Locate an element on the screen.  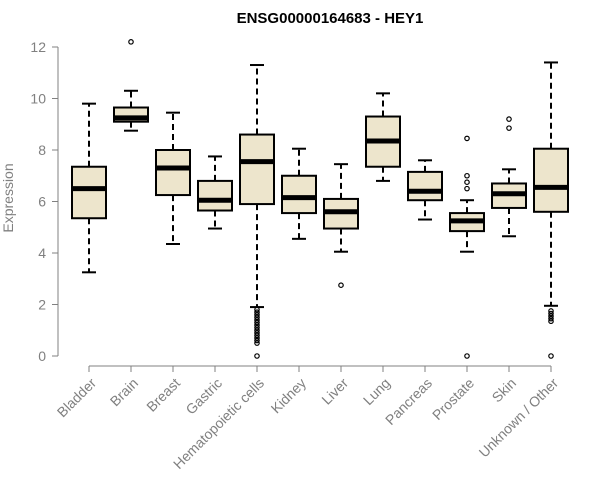
box-bladder is located at coordinates (89, 188).